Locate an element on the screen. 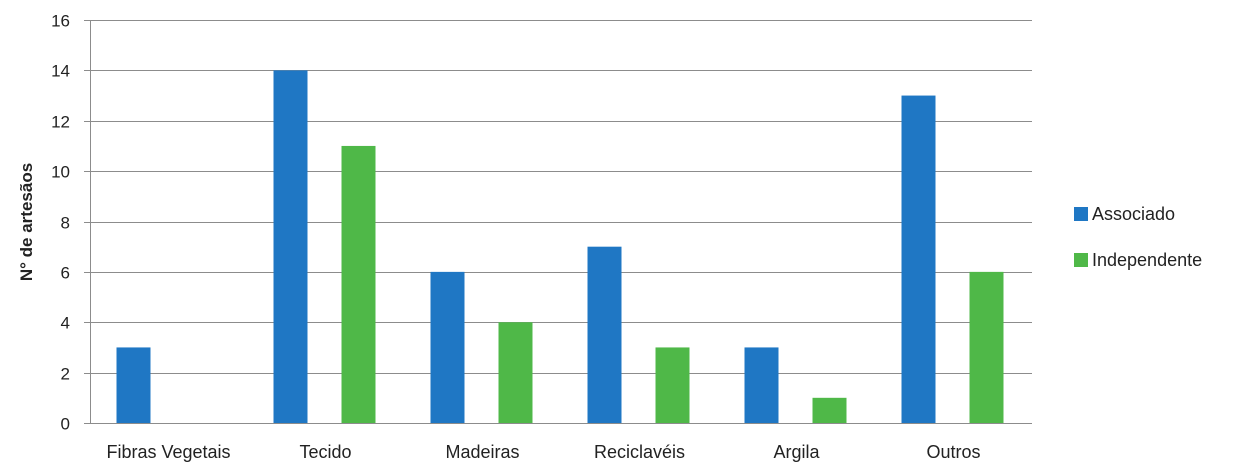 The image size is (1236, 476). legend-label-independente: Independente is located at coordinates (1147, 260).